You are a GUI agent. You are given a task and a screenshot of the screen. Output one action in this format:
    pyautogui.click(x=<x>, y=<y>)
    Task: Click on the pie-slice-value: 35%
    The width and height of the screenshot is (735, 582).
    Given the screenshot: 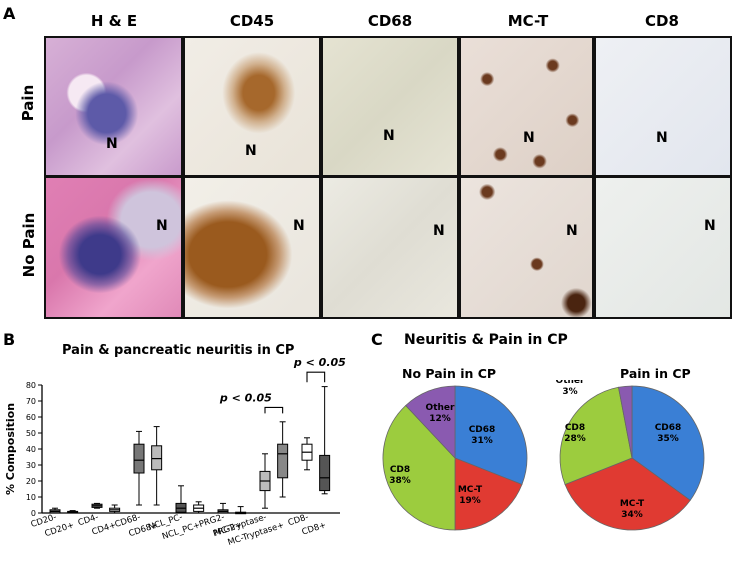 What is the action you would take?
    pyautogui.click(x=668, y=439)
    